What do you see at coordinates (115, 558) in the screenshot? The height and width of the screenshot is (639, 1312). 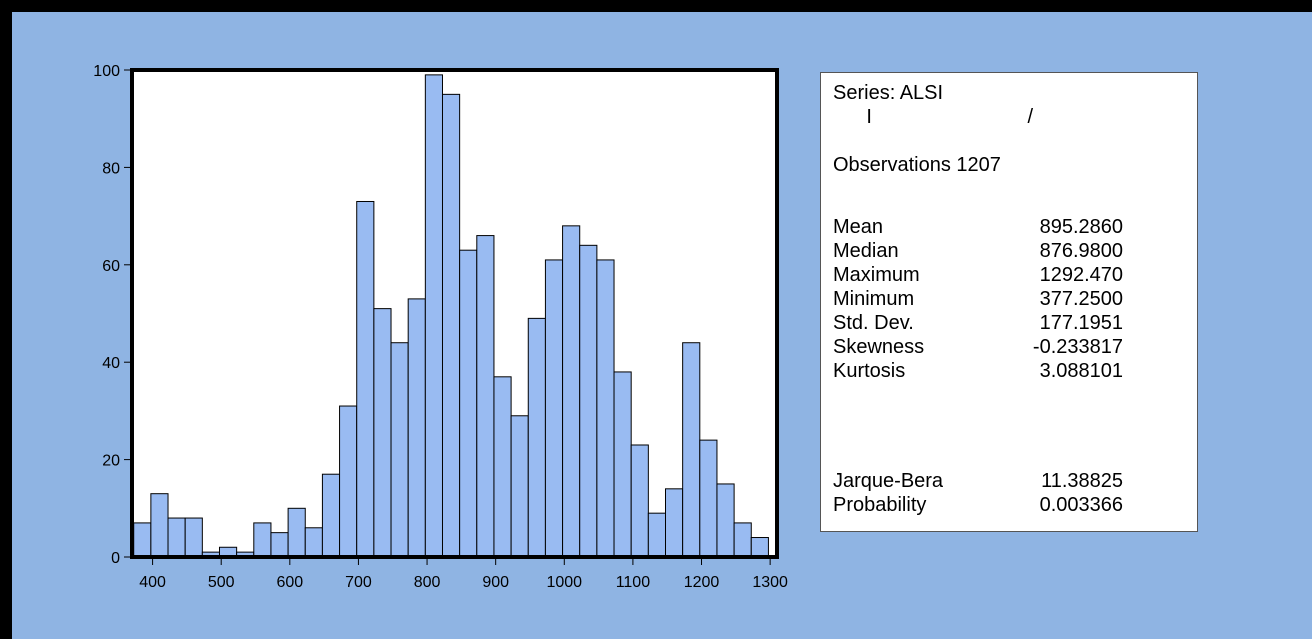 I see `y-tick-label: 0` at bounding box center [115, 558].